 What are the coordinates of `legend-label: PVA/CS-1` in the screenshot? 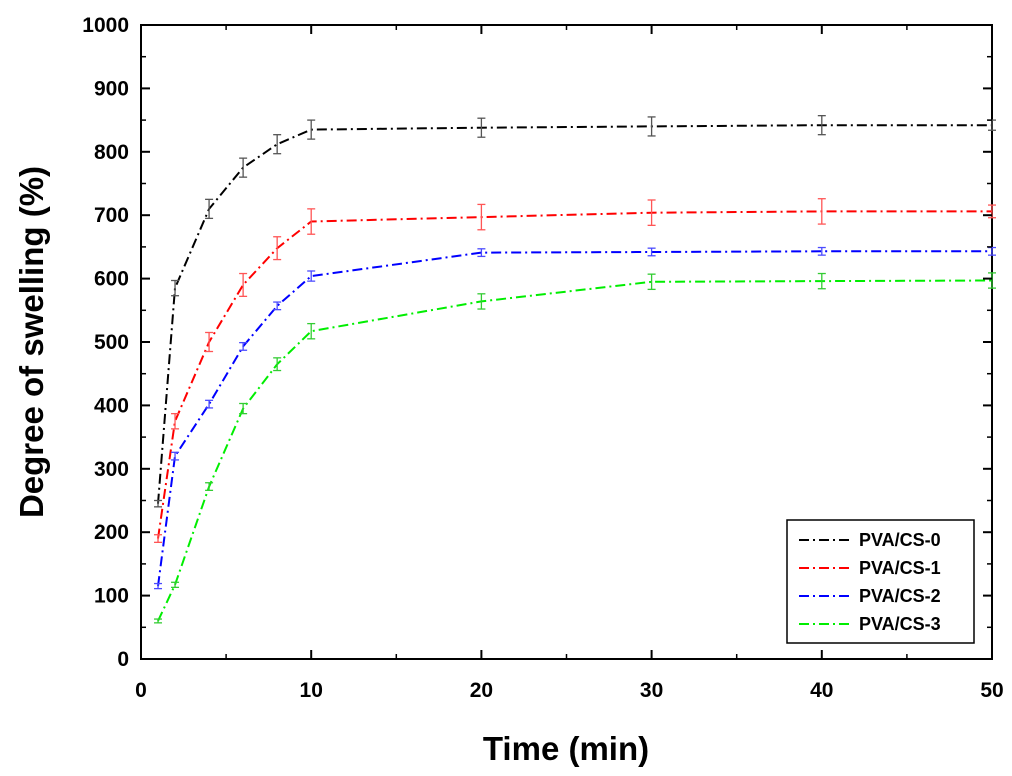 It's located at (900, 568).